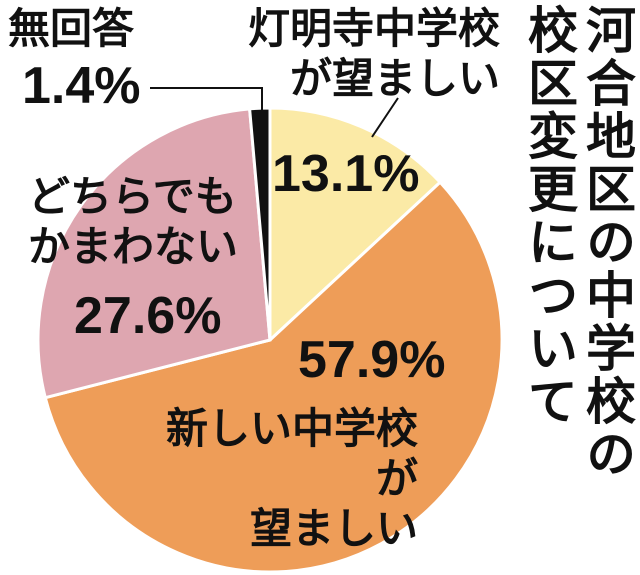  Describe the element at coordinates (81, 86) in the screenshot. I see `value-label: 1.4%` at that location.